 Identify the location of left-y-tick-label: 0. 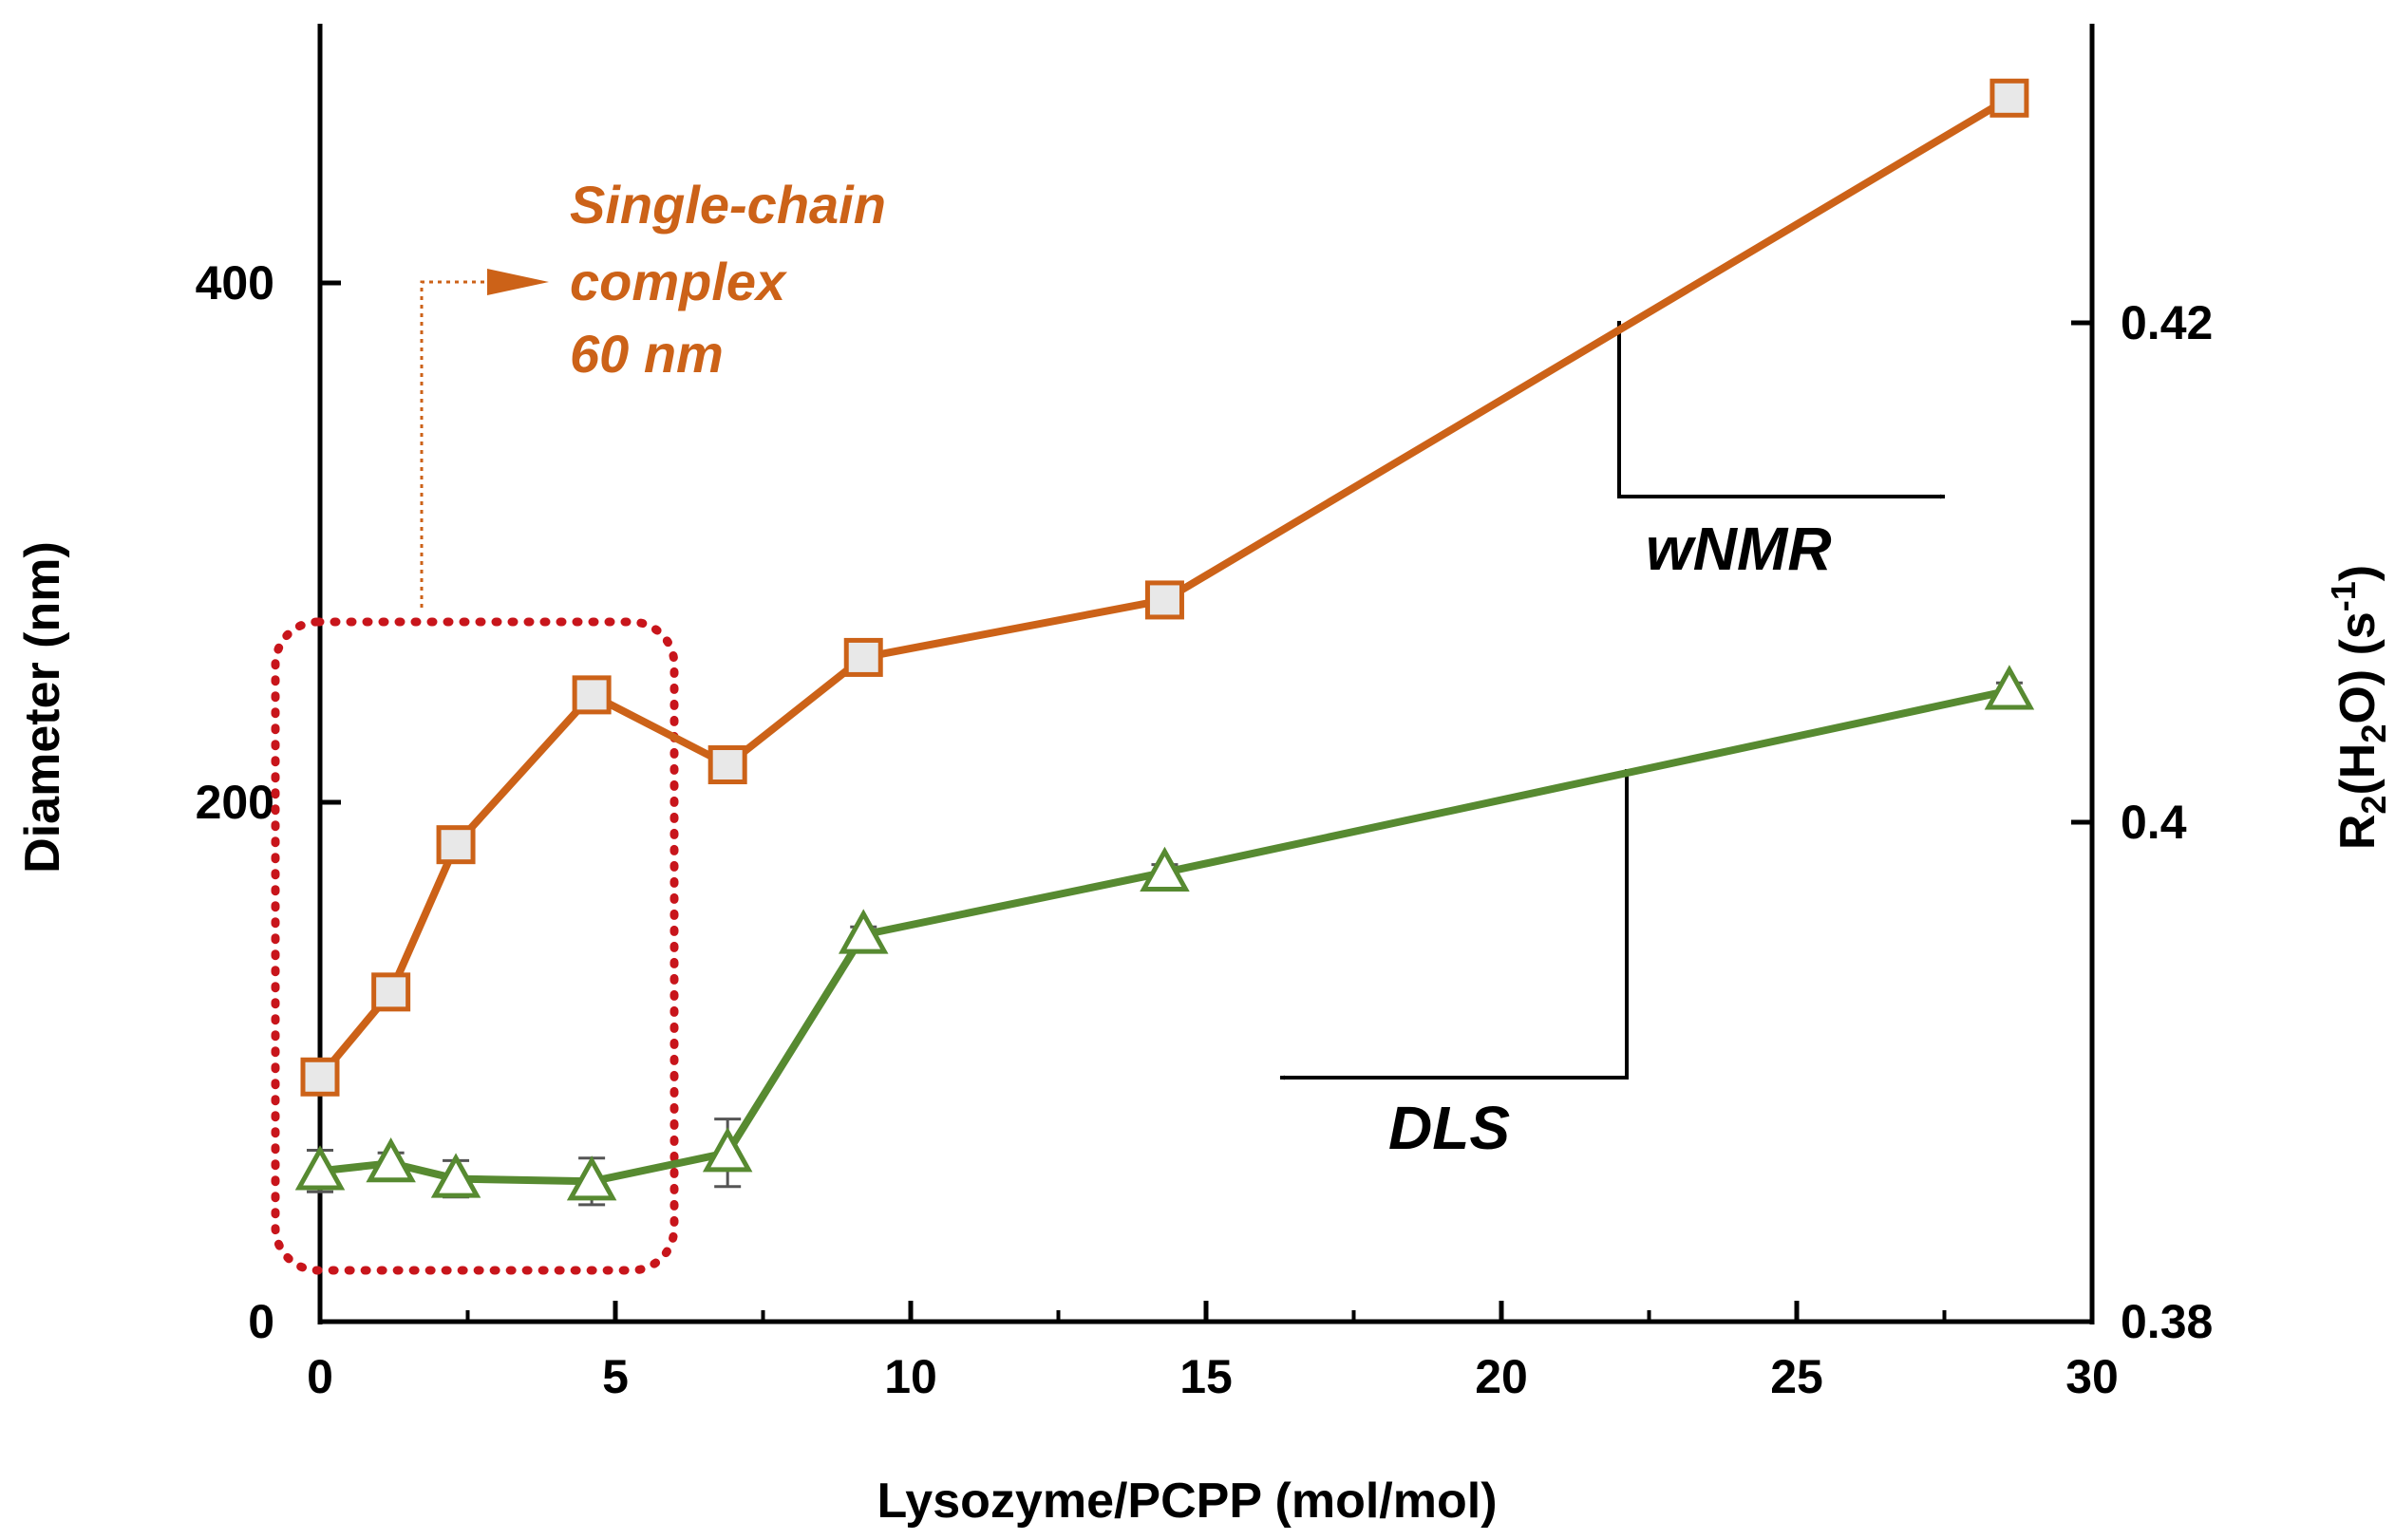
(261, 1321).